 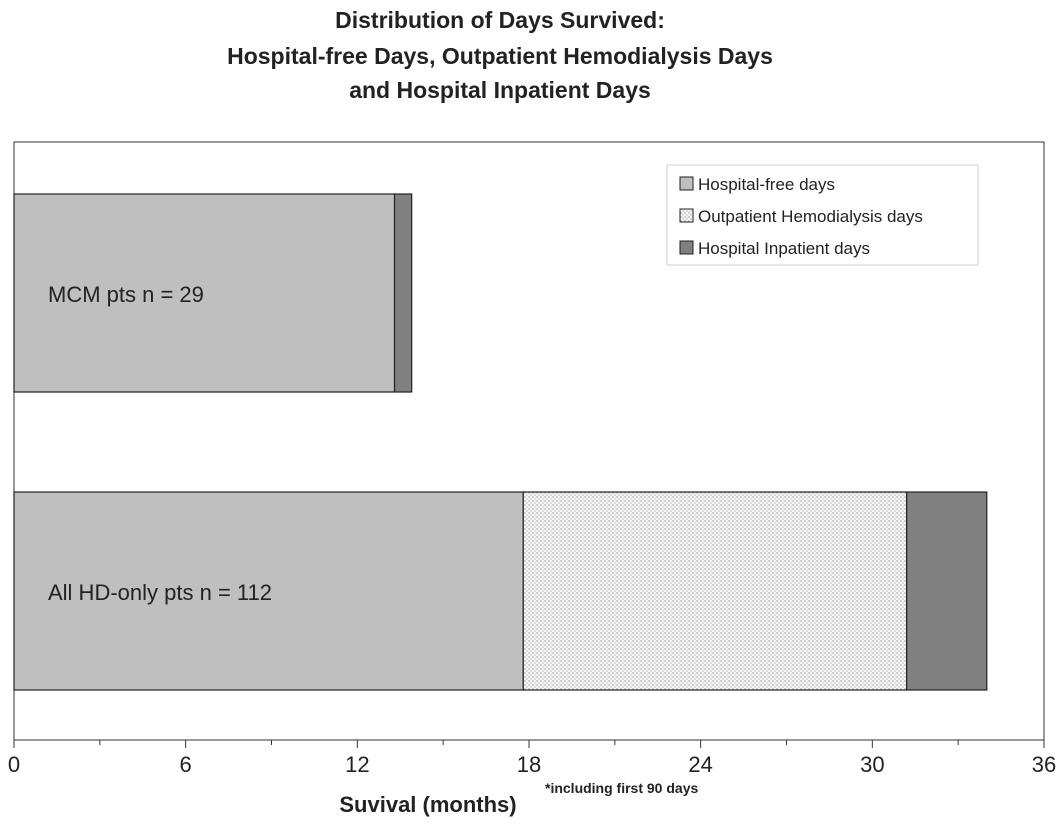 I want to click on x-tick-label: 12, so click(x=357, y=764).